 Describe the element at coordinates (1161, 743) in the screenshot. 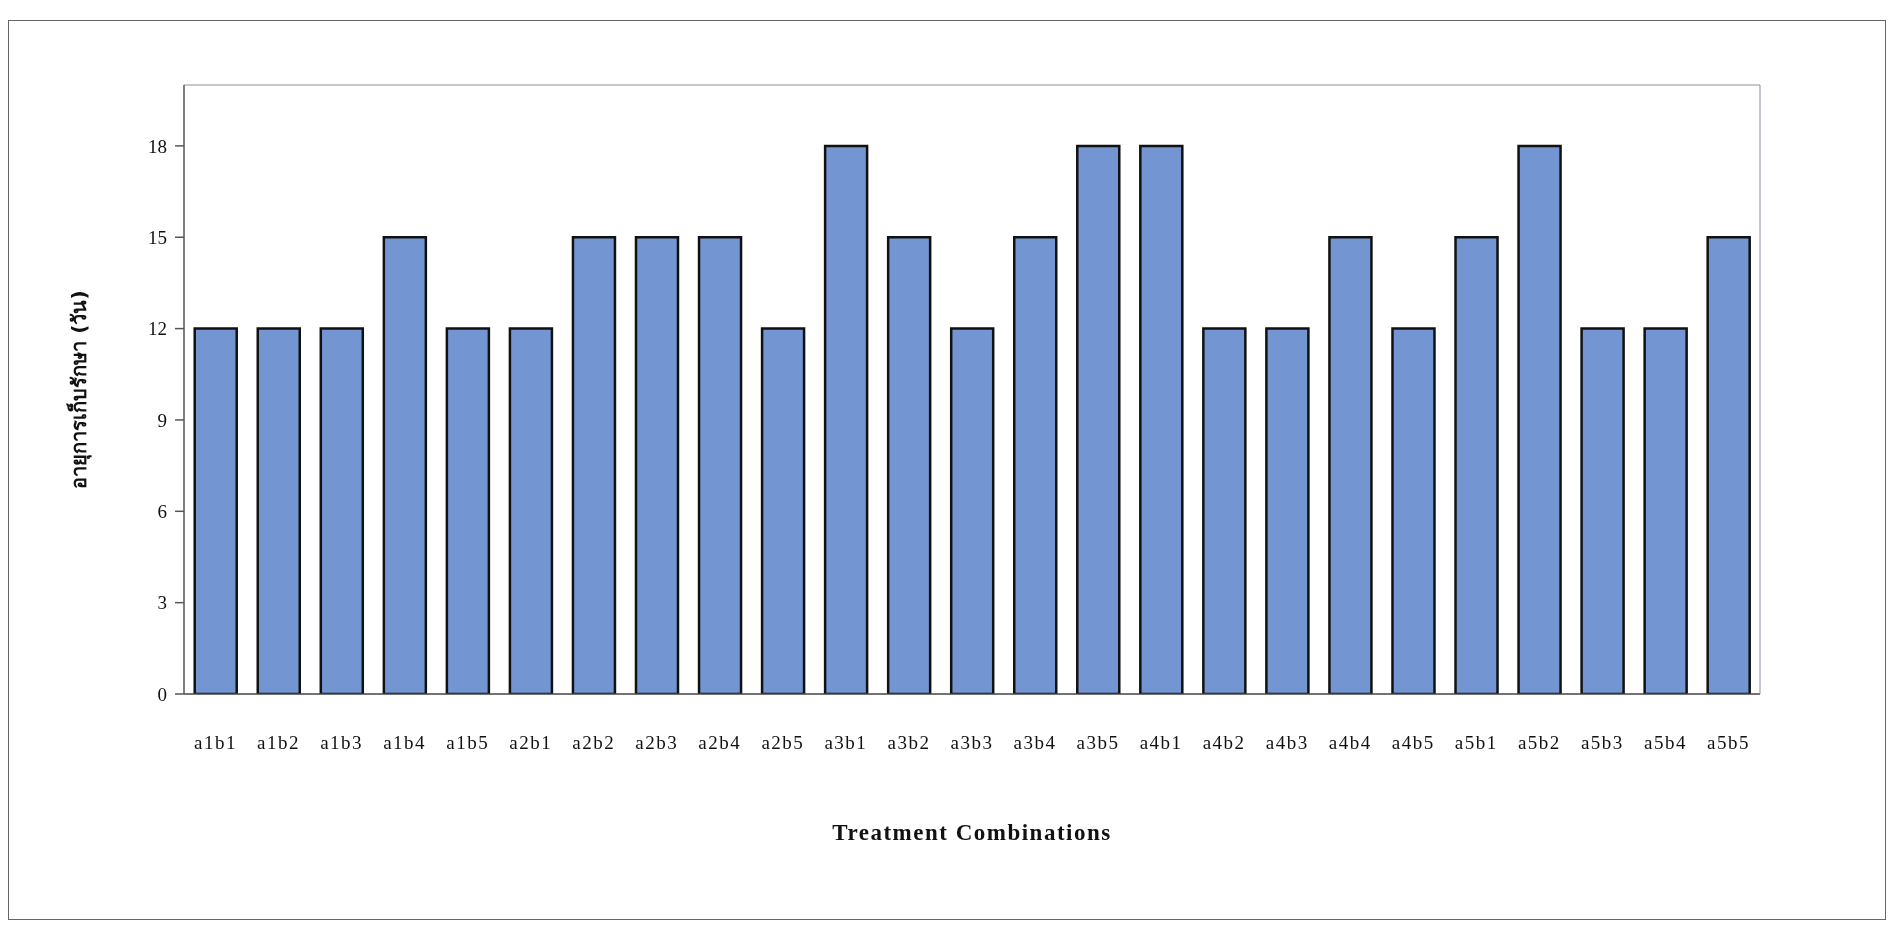

I see `x-tick-label: a4b1` at that location.